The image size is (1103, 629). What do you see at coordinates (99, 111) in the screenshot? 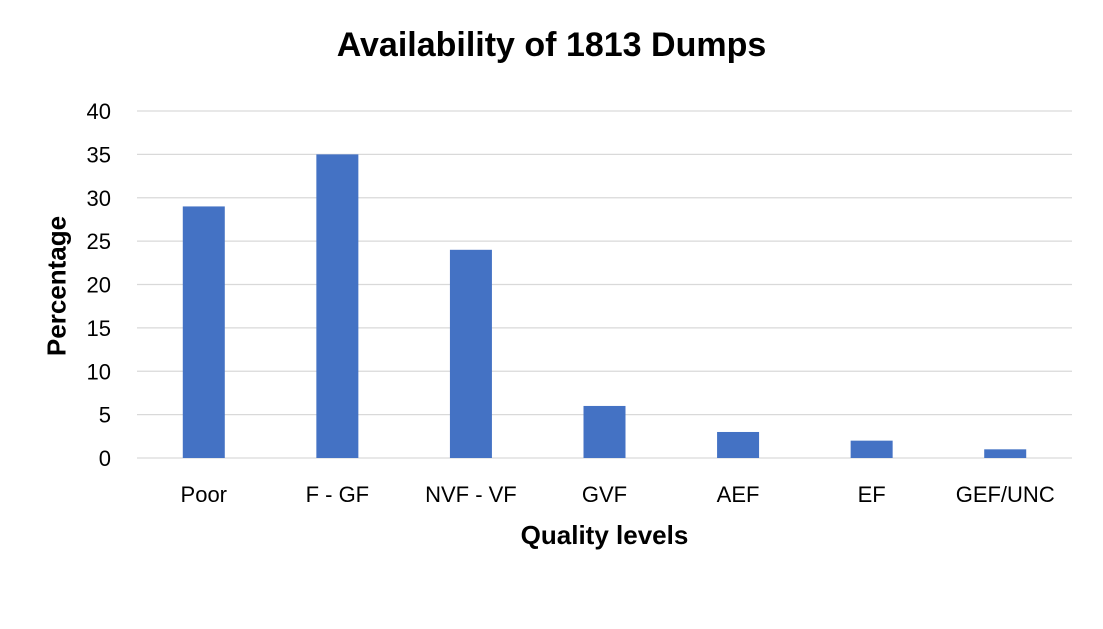
I see `y-tick-label: 40` at bounding box center [99, 111].